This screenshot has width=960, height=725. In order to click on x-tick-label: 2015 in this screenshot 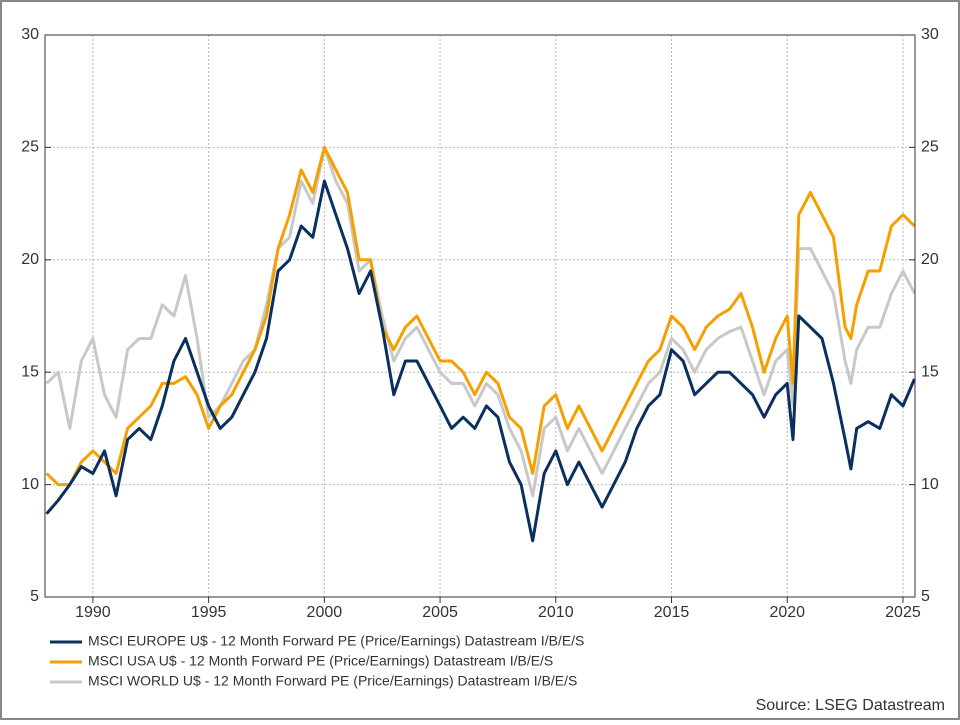, I will do `click(672, 612)`.